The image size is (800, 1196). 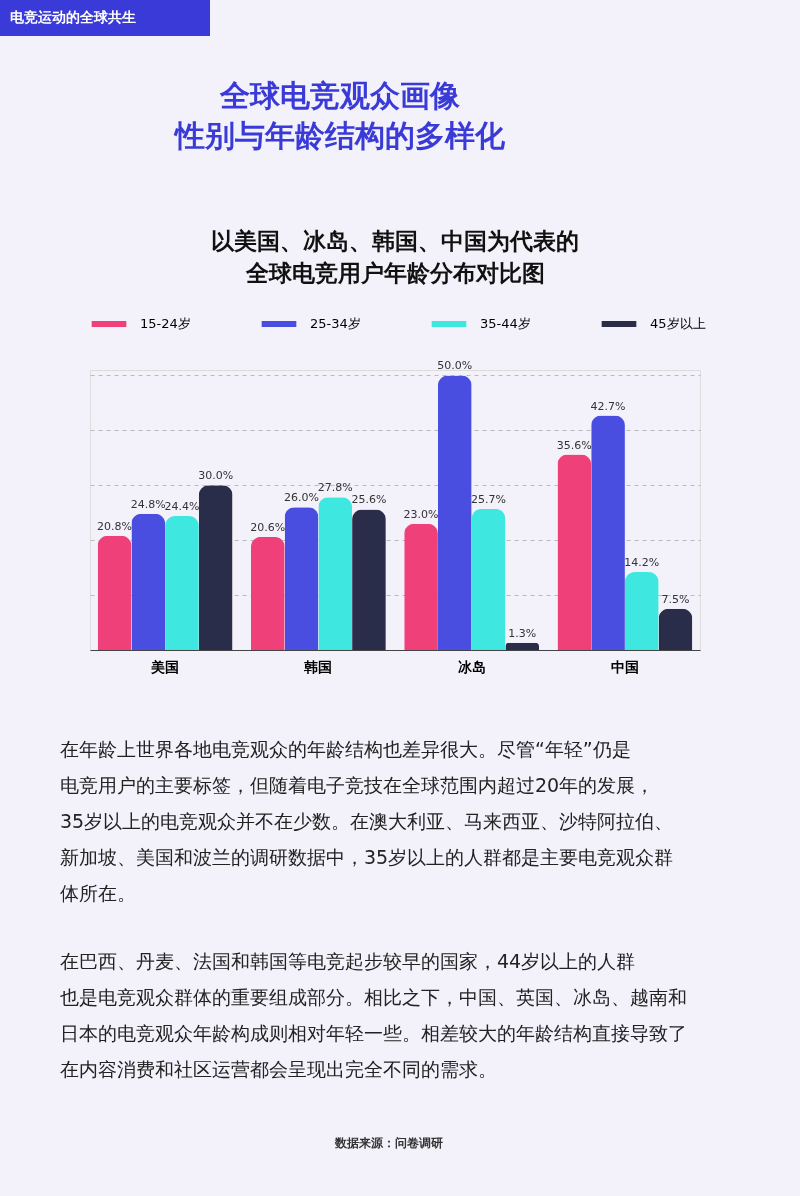 What do you see at coordinates (388, 1143) in the screenshot?
I see `source-note: 数据来源：问卷调研` at bounding box center [388, 1143].